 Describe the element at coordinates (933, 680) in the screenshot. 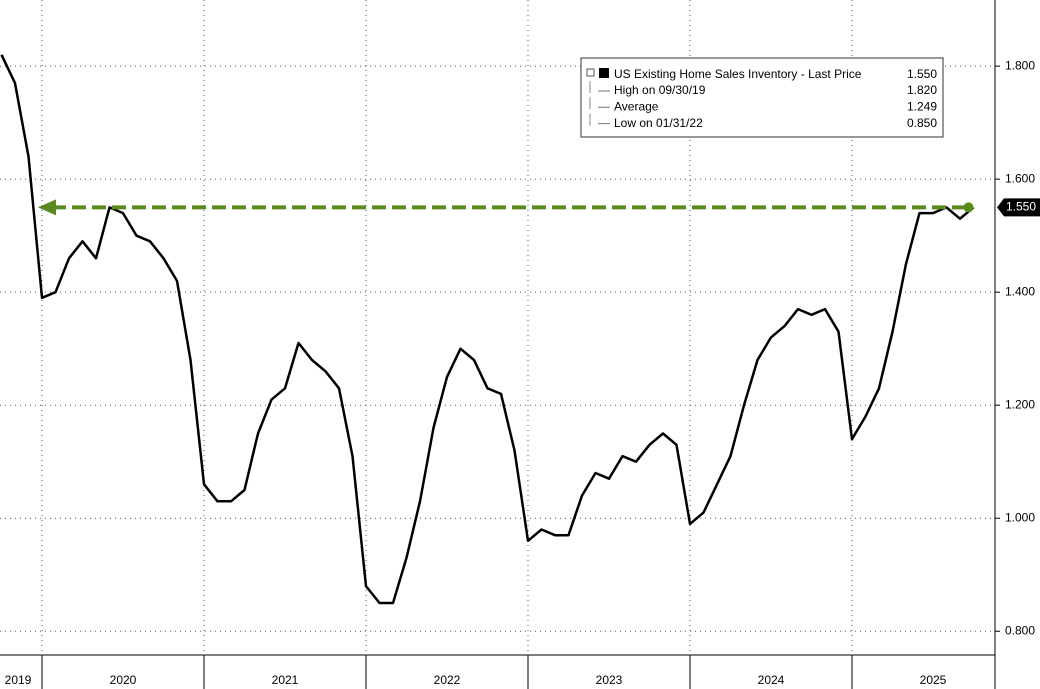

I see `x-tick-label: 2025` at that location.